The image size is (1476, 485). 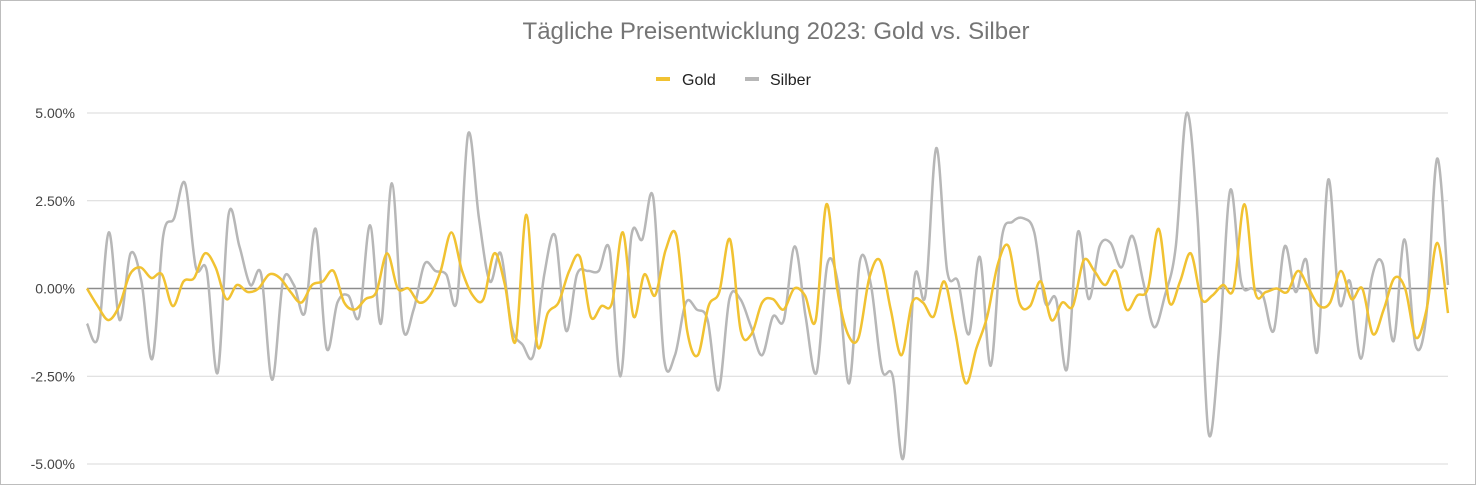 I want to click on legend-label-gold: Gold, so click(x=699, y=80).